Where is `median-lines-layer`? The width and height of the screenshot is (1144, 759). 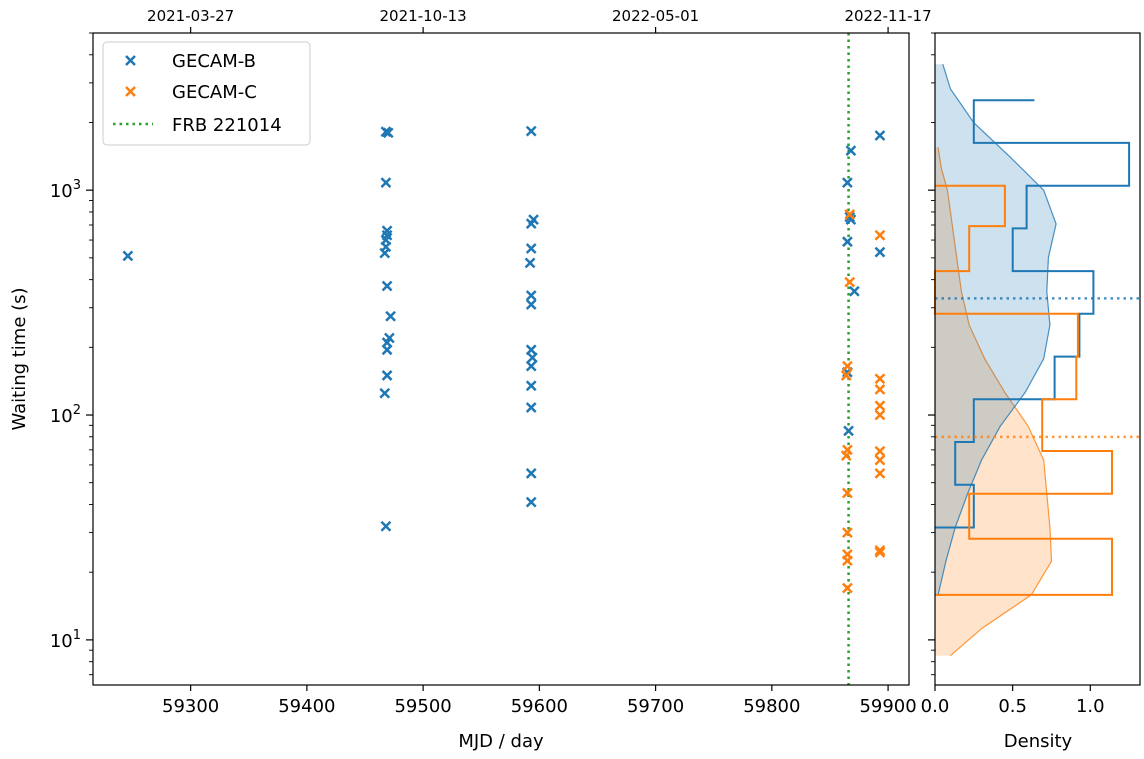
median-lines-layer is located at coordinates (1037, 368).